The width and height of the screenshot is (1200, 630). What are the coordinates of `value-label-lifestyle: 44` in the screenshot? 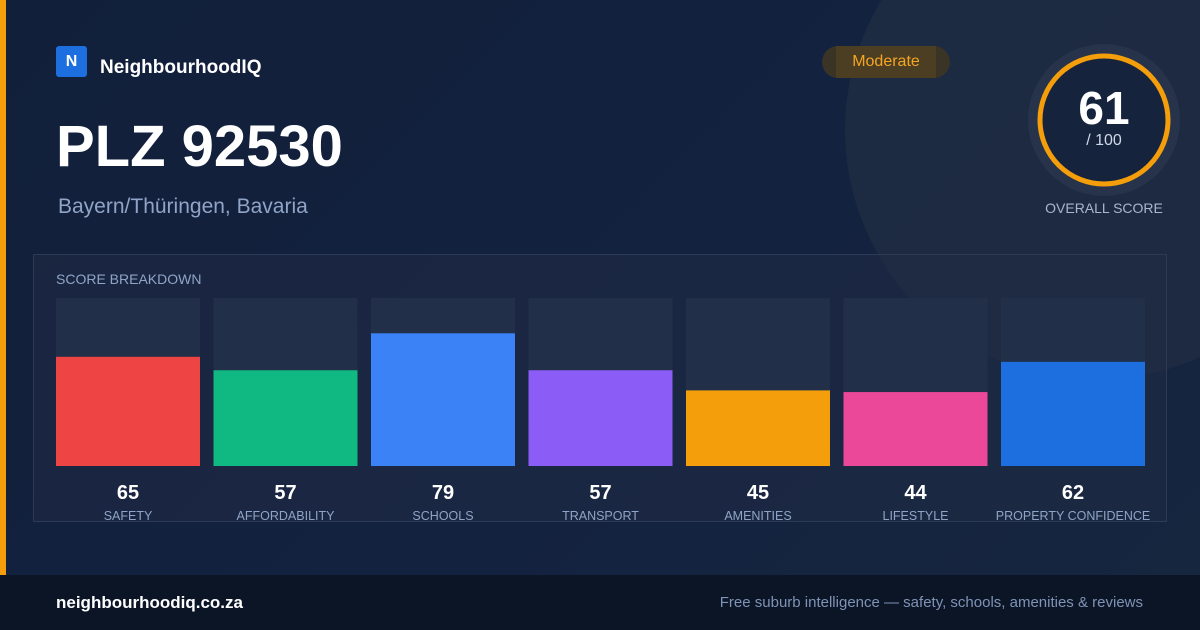 It's located at (915, 493).